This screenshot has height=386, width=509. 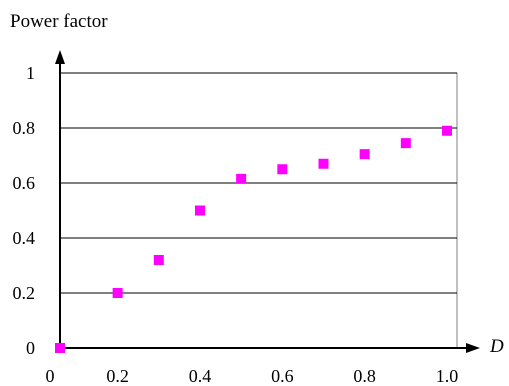 What do you see at coordinates (24, 128) in the screenshot?
I see `y-tick-label: 0.8` at bounding box center [24, 128].